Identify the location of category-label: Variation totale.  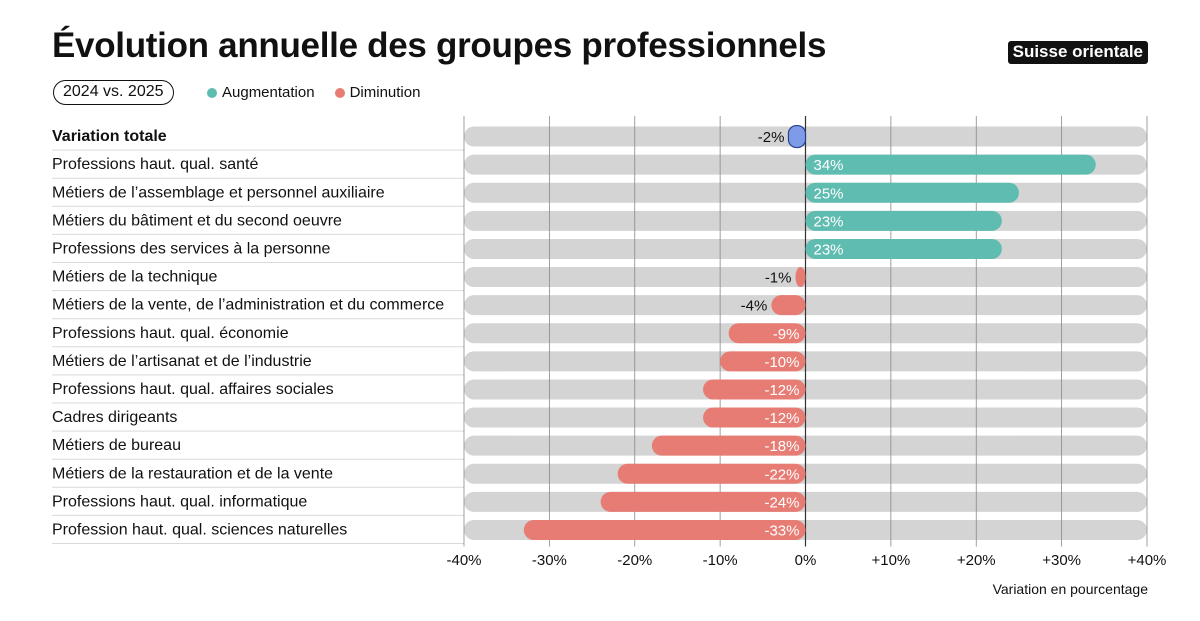
(109, 136).